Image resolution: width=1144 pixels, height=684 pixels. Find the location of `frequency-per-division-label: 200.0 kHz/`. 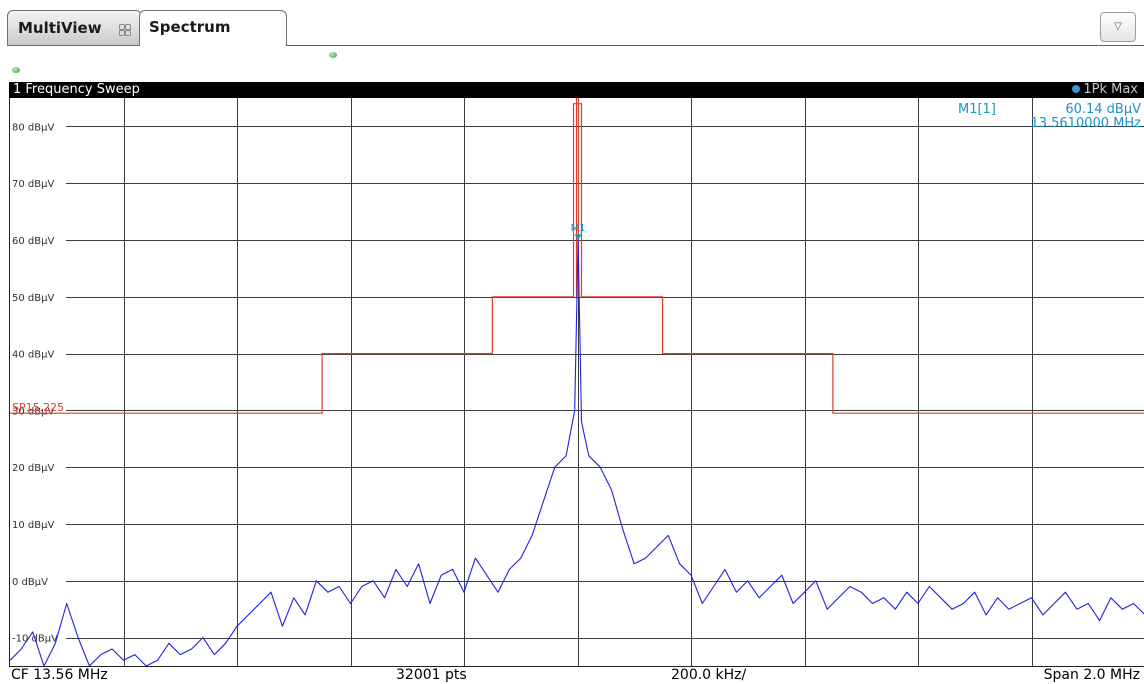

frequency-per-division-label: 200.0 kHz/ is located at coordinates (709, 675).